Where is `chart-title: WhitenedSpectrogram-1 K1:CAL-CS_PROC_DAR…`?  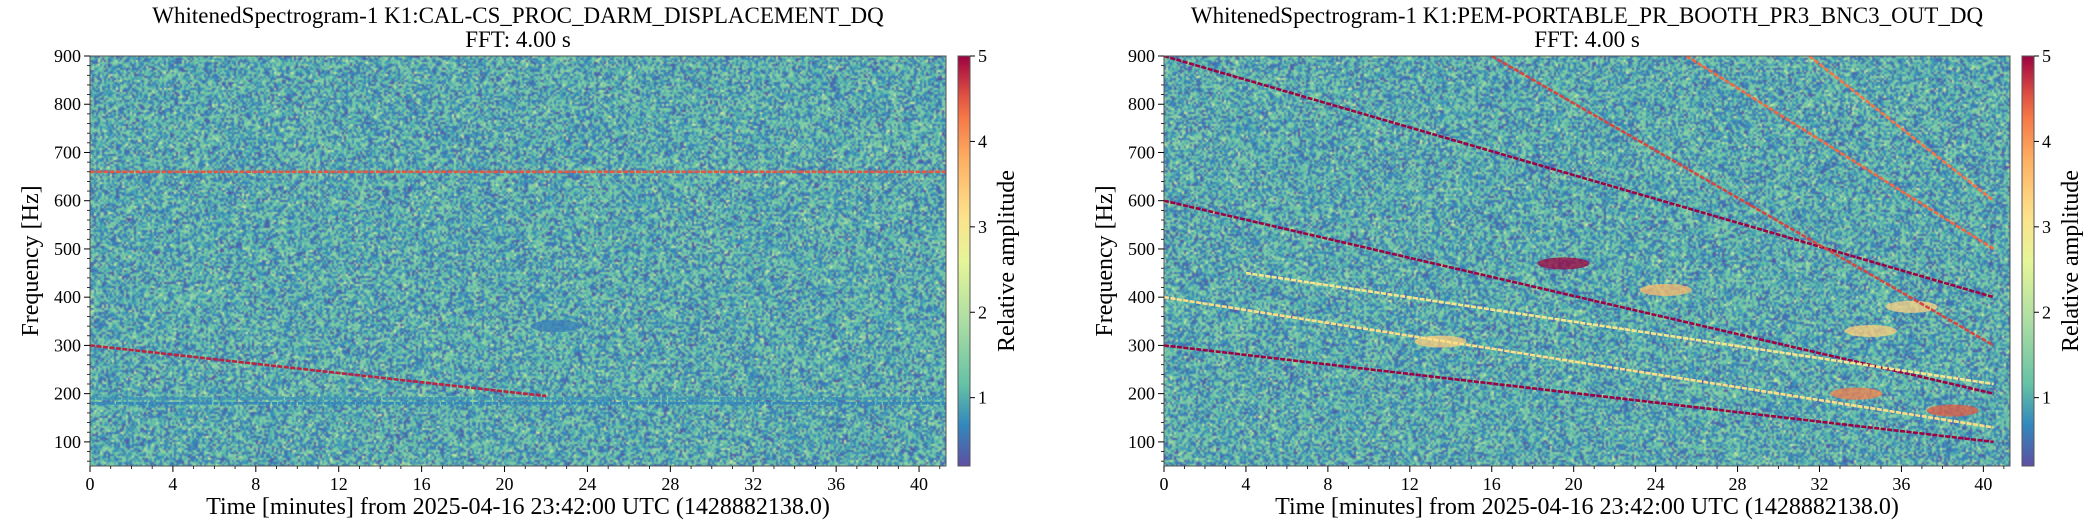
chart-title: WhitenedSpectrogram-1 K1:CAL-CS_PROC_DAR… is located at coordinates (518, 15).